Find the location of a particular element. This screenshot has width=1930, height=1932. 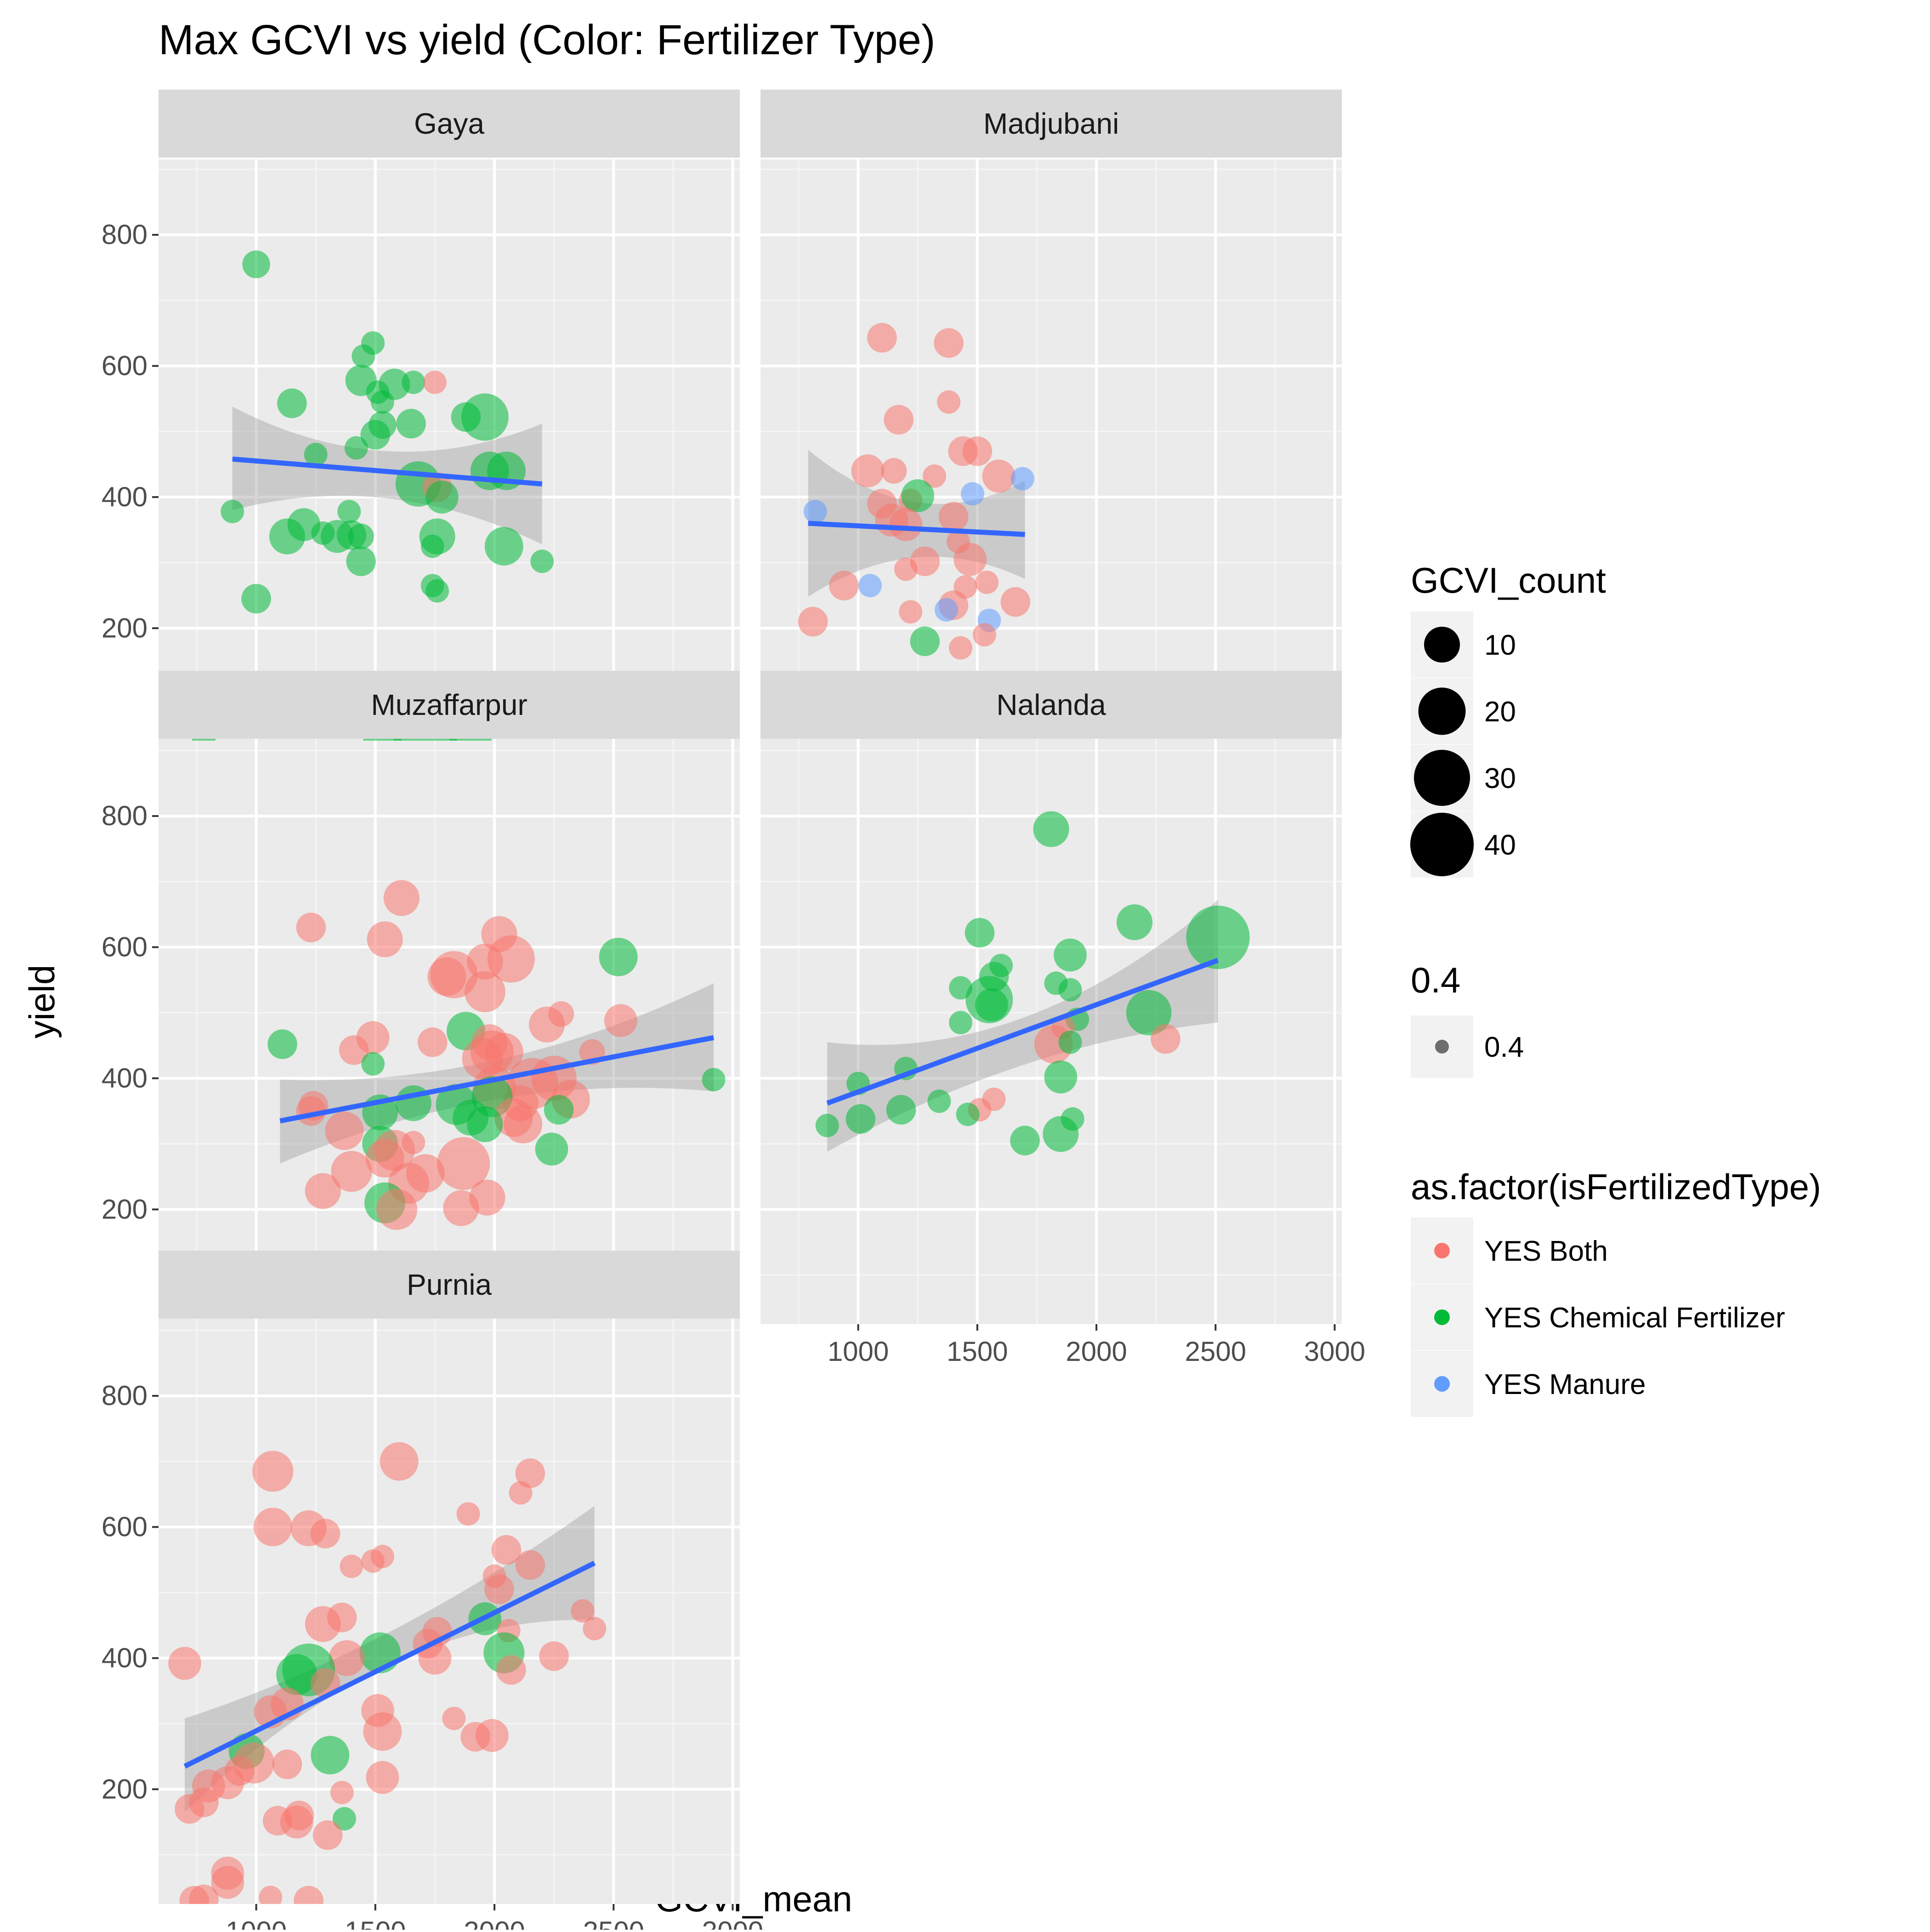

legend-color-label: YES Manure is located at coordinates (1565, 1384).